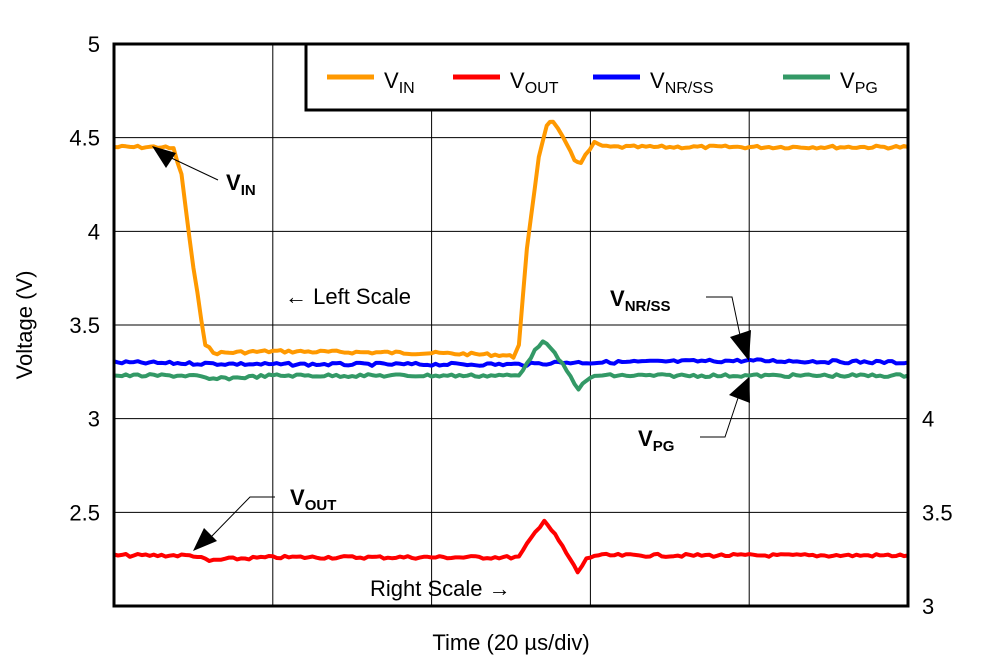  I want to click on legend: VIN VOUT VNR/SS VPG, so click(607, 77).